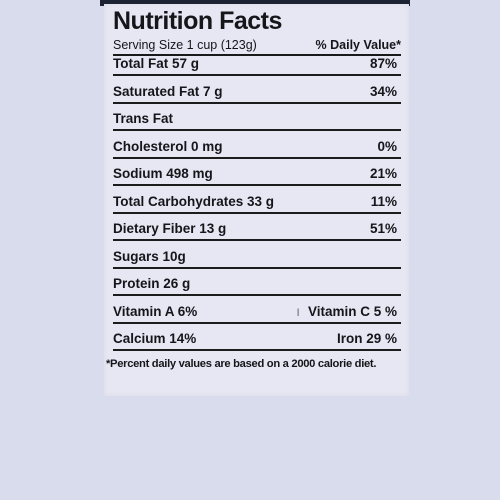 The height and width of the screenshot is (500, 500). I want to click on nutrient-value: 21%, so click(383, 173).